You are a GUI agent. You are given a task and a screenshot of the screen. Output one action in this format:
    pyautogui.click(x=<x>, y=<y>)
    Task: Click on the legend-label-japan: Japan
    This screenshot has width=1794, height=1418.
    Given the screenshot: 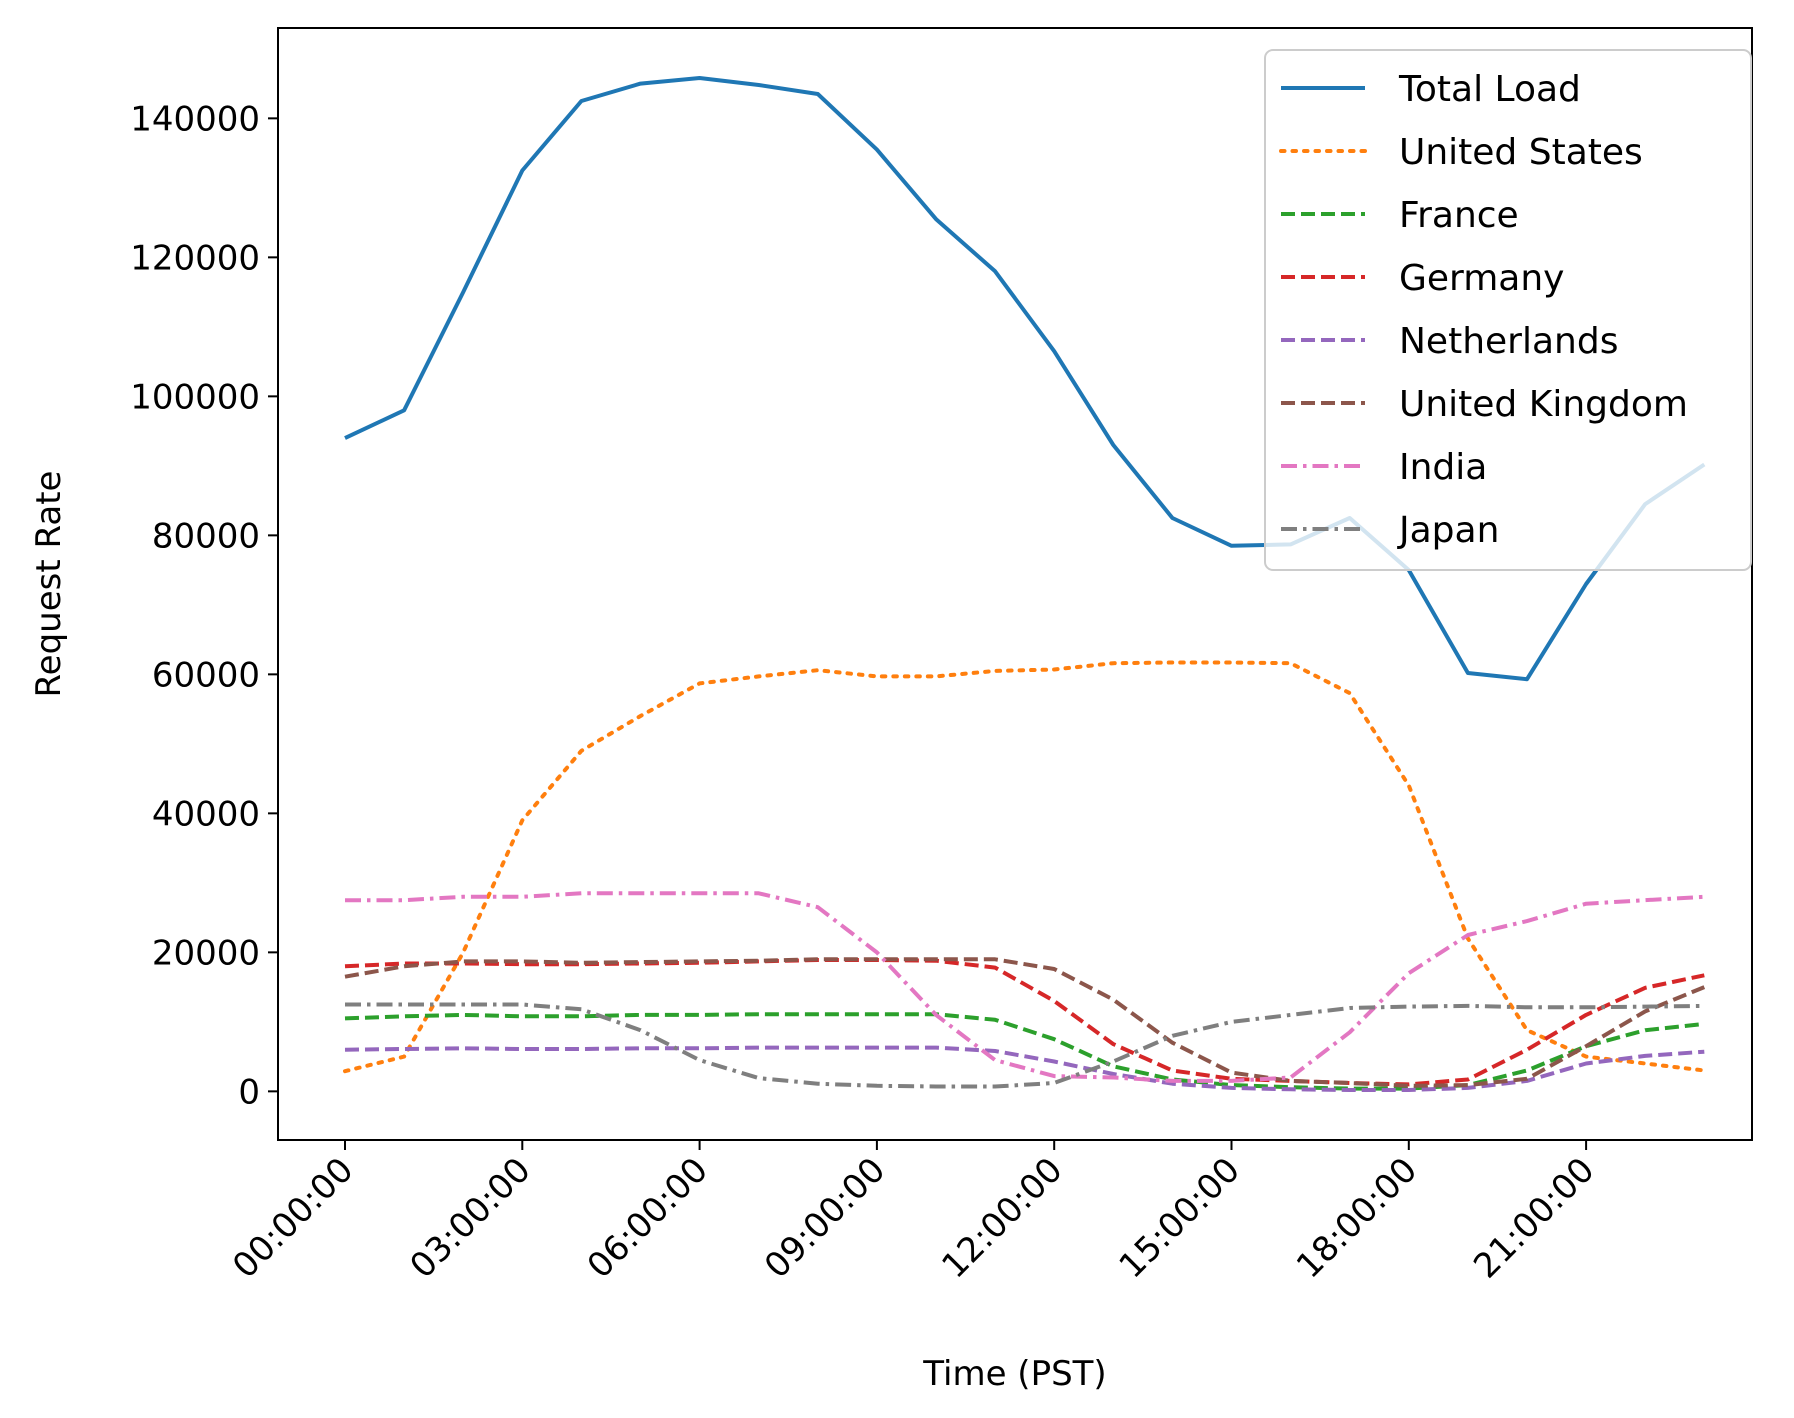 What is the action you would take?
    pyautogui.click(x=1448, y=530)
    